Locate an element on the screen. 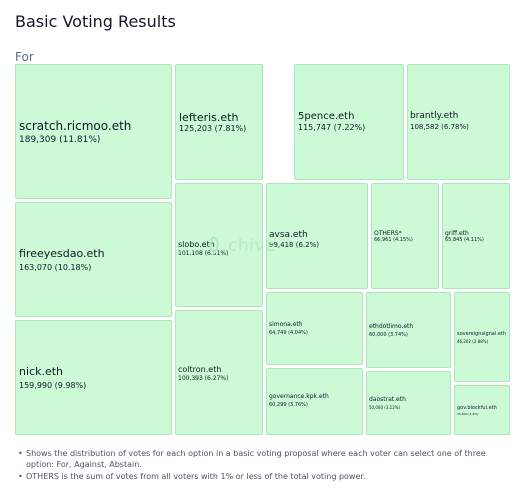 The width and height of the screenshot is (523, 500). tile-name: griff.eth is located at coordinates (457, 233).